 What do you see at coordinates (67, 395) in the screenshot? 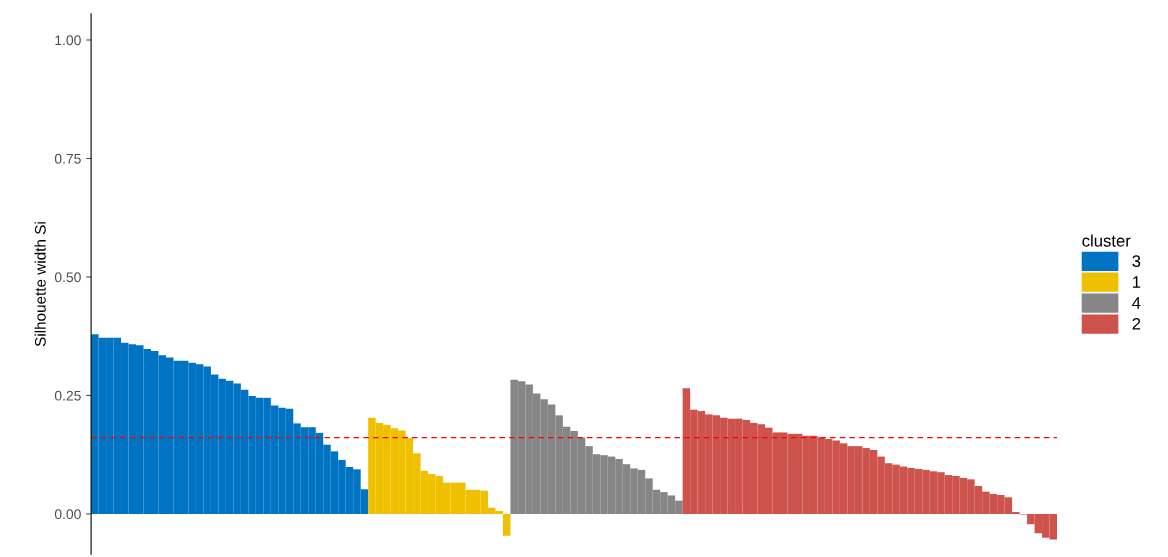
I see `y-tick-label: 0.25` at bounding box center [67, 395].